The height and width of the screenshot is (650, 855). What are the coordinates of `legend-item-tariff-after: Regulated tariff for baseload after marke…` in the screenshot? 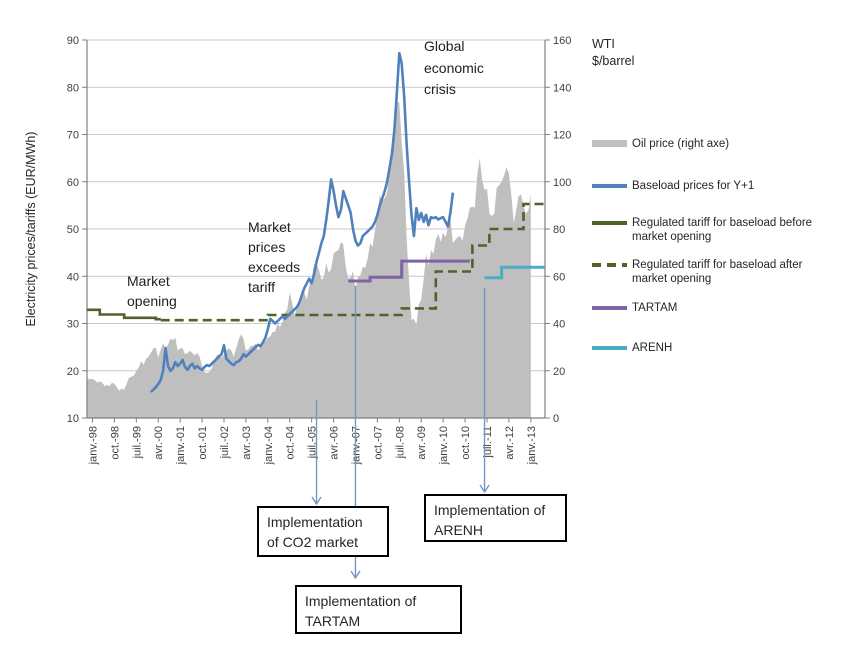 It's located at (697, 272).